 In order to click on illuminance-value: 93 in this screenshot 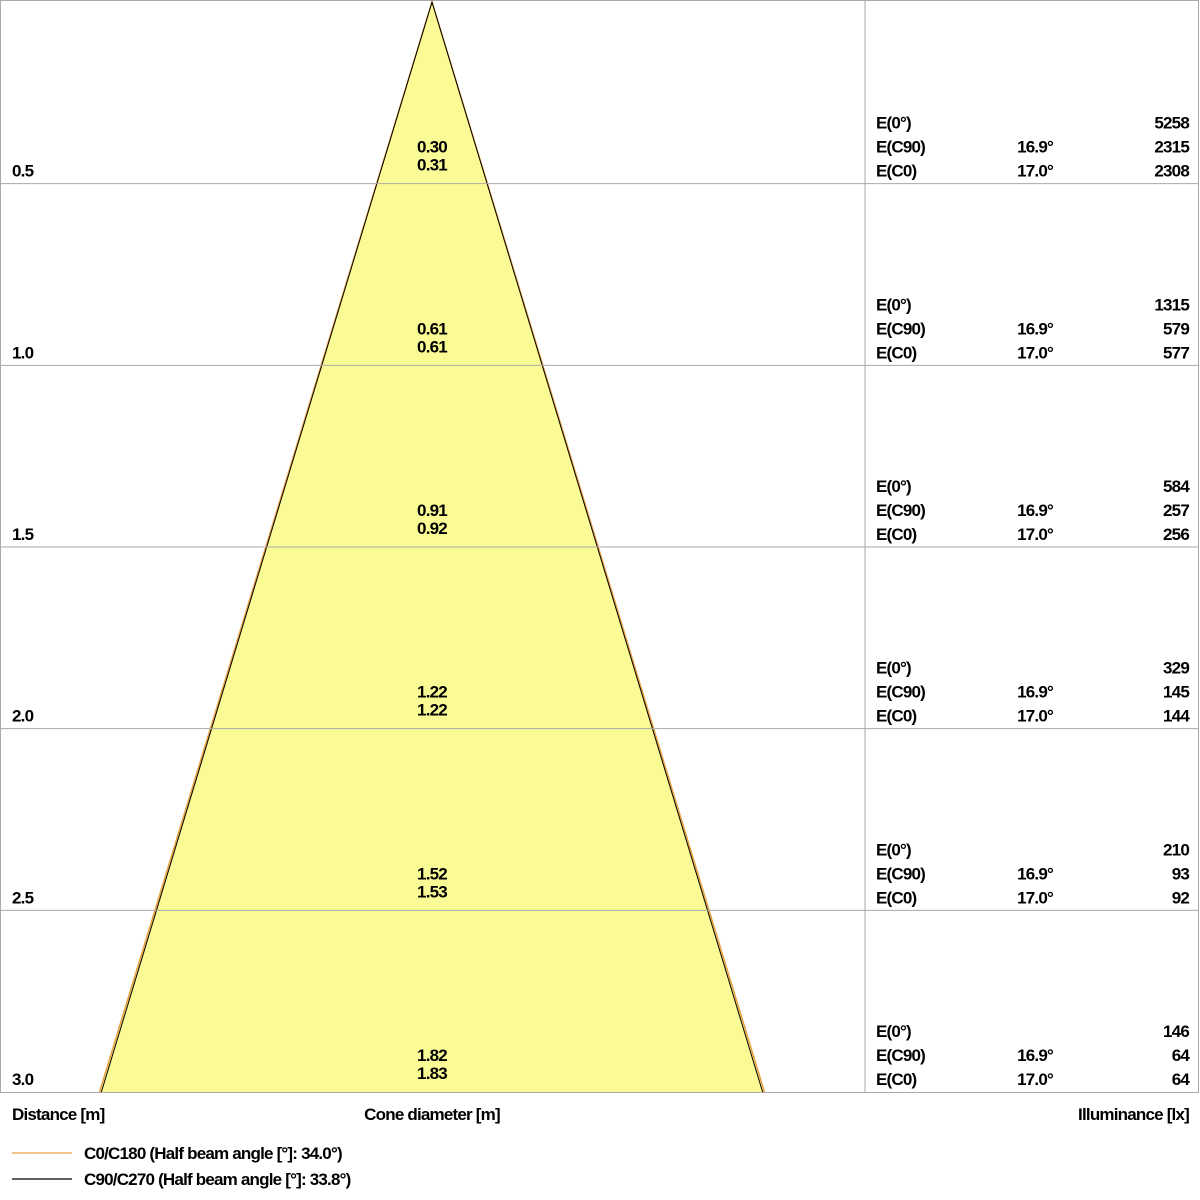, I will do `click(1181, 873)`.